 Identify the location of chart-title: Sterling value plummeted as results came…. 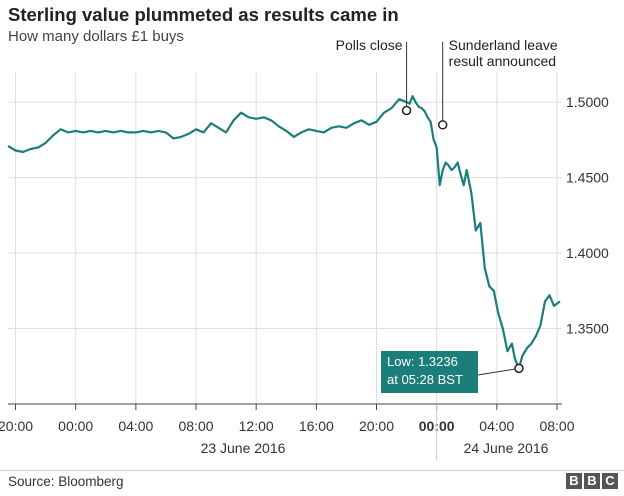
(203, 14).